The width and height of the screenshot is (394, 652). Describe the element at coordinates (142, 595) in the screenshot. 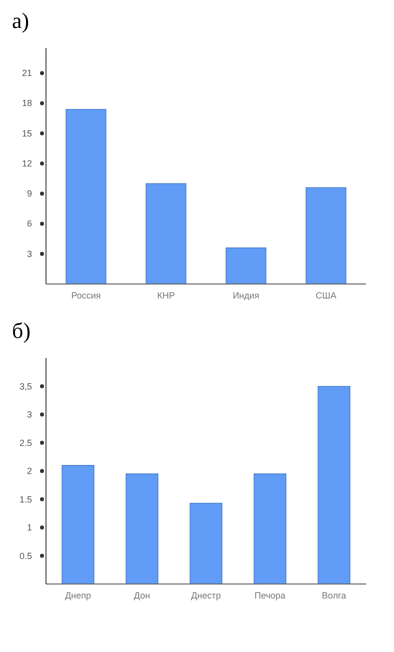

I see `x-tick-label: Дон` at that location.